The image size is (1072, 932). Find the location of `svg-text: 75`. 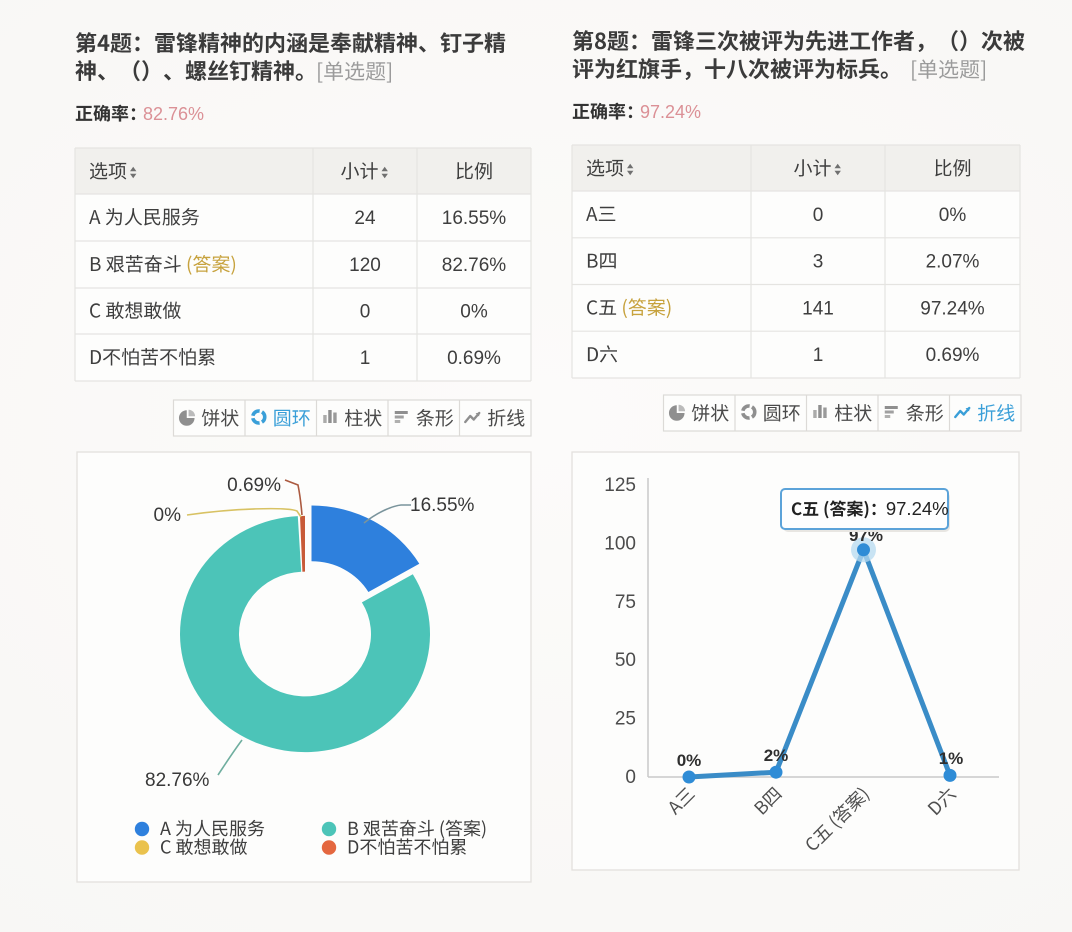

svg-text: 75 is located at coordinates (625, 602).